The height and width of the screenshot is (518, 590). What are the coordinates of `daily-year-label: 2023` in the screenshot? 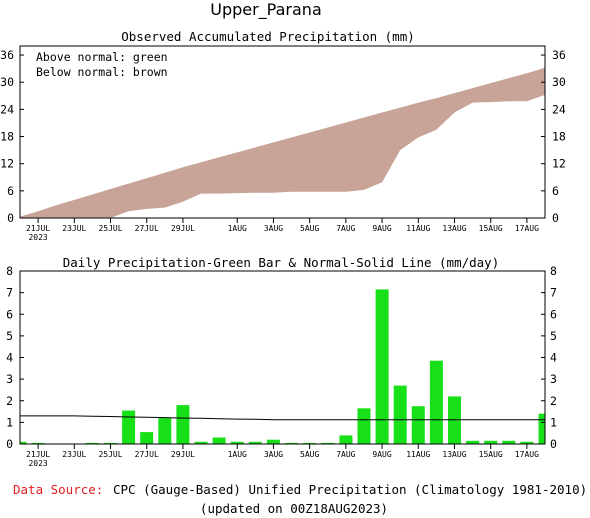 It's located at (37, 463).